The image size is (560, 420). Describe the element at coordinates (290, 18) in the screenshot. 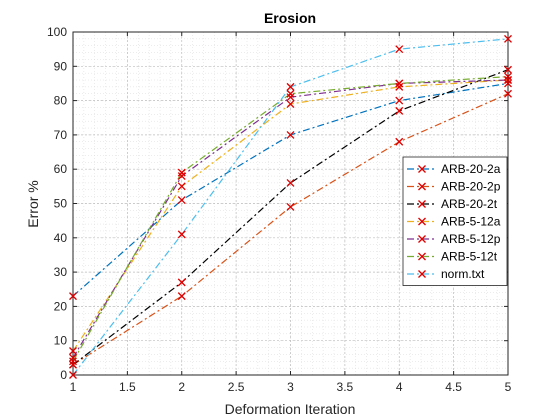

I see `chart-title: Erosion` at that location.